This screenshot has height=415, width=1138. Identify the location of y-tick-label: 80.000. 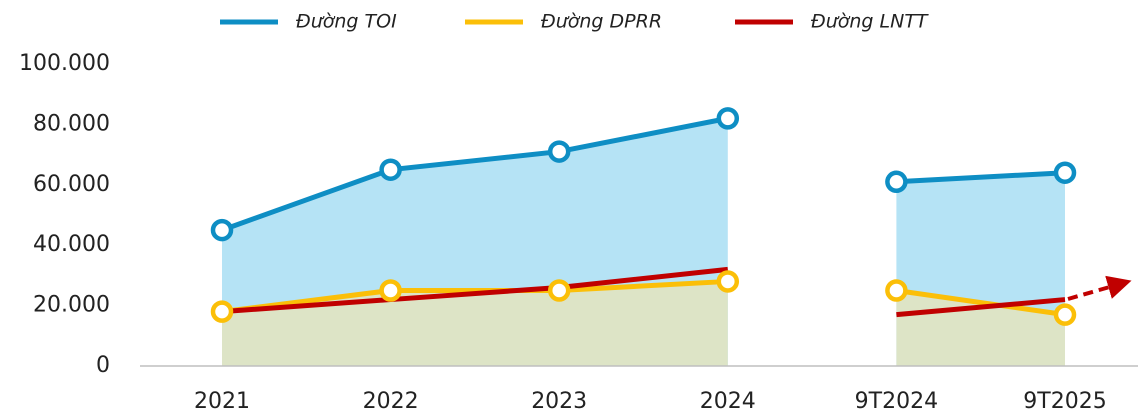
(71, 123).